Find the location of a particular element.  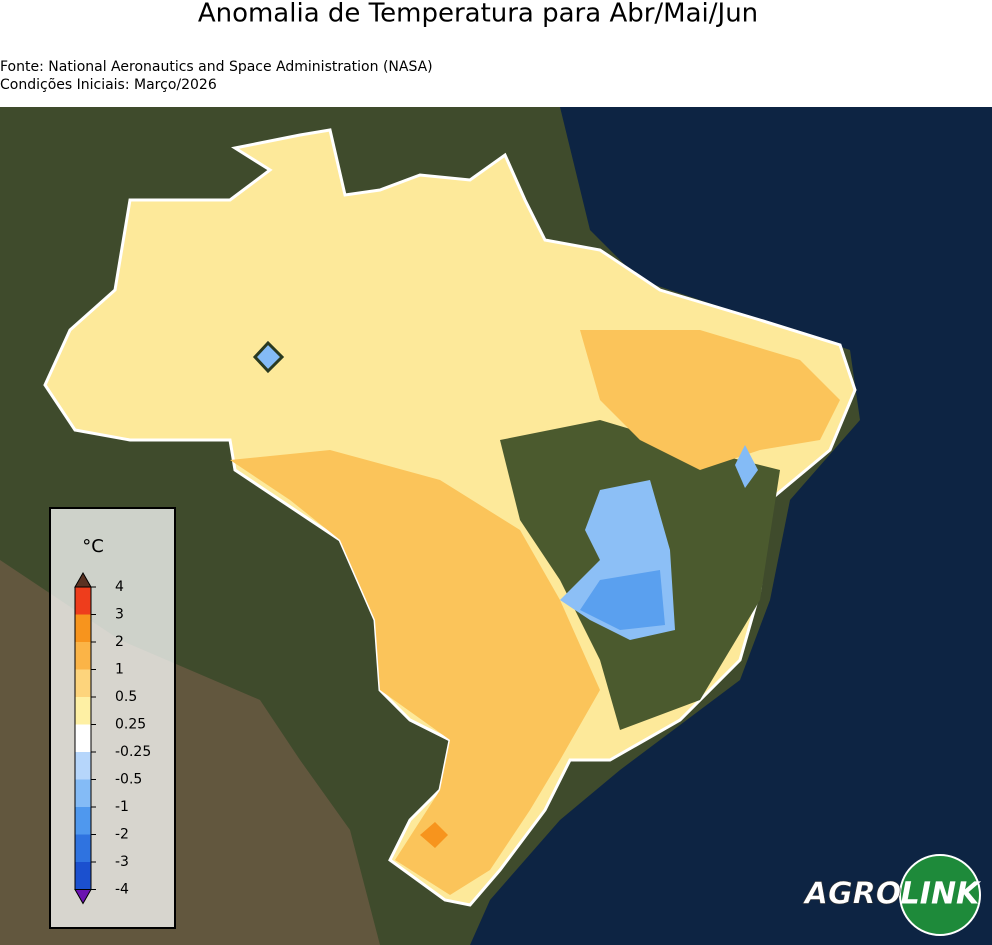

initial-conditions: Condições Iniciais: Março/2026 is located at coordinates (108, 85).